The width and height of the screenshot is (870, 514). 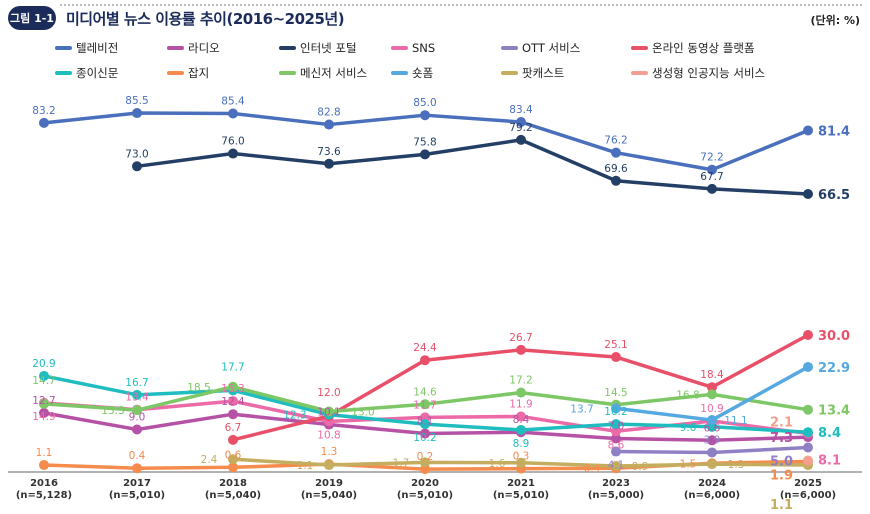 What do you see at coordinates (712, 375) in the screenshot?
I see `data-label: 18.4` at bounding box center [712, 375].